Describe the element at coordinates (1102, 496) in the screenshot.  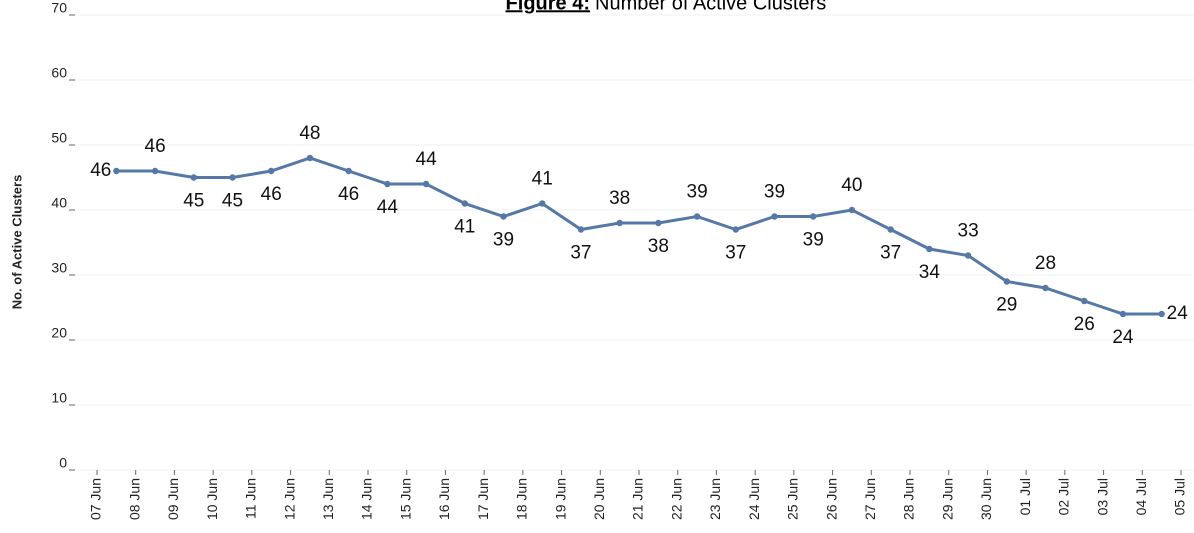
I see `x-tick-label: 03 Jul` at that location.